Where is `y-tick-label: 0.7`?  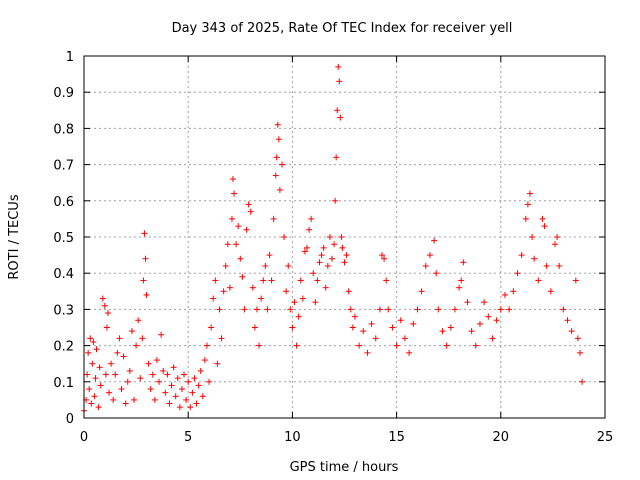
y-tick-label: 0.7 is located at coordinates (63, 166).